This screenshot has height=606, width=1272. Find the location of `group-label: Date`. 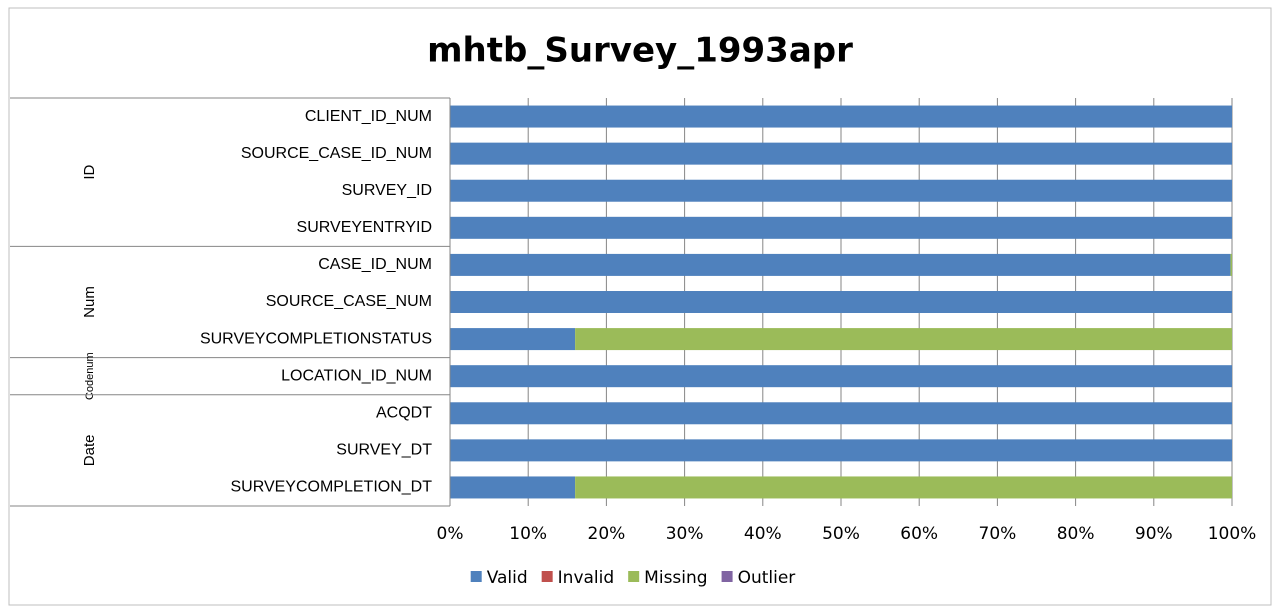

group-label: Date is located at coordinates (89, 451).